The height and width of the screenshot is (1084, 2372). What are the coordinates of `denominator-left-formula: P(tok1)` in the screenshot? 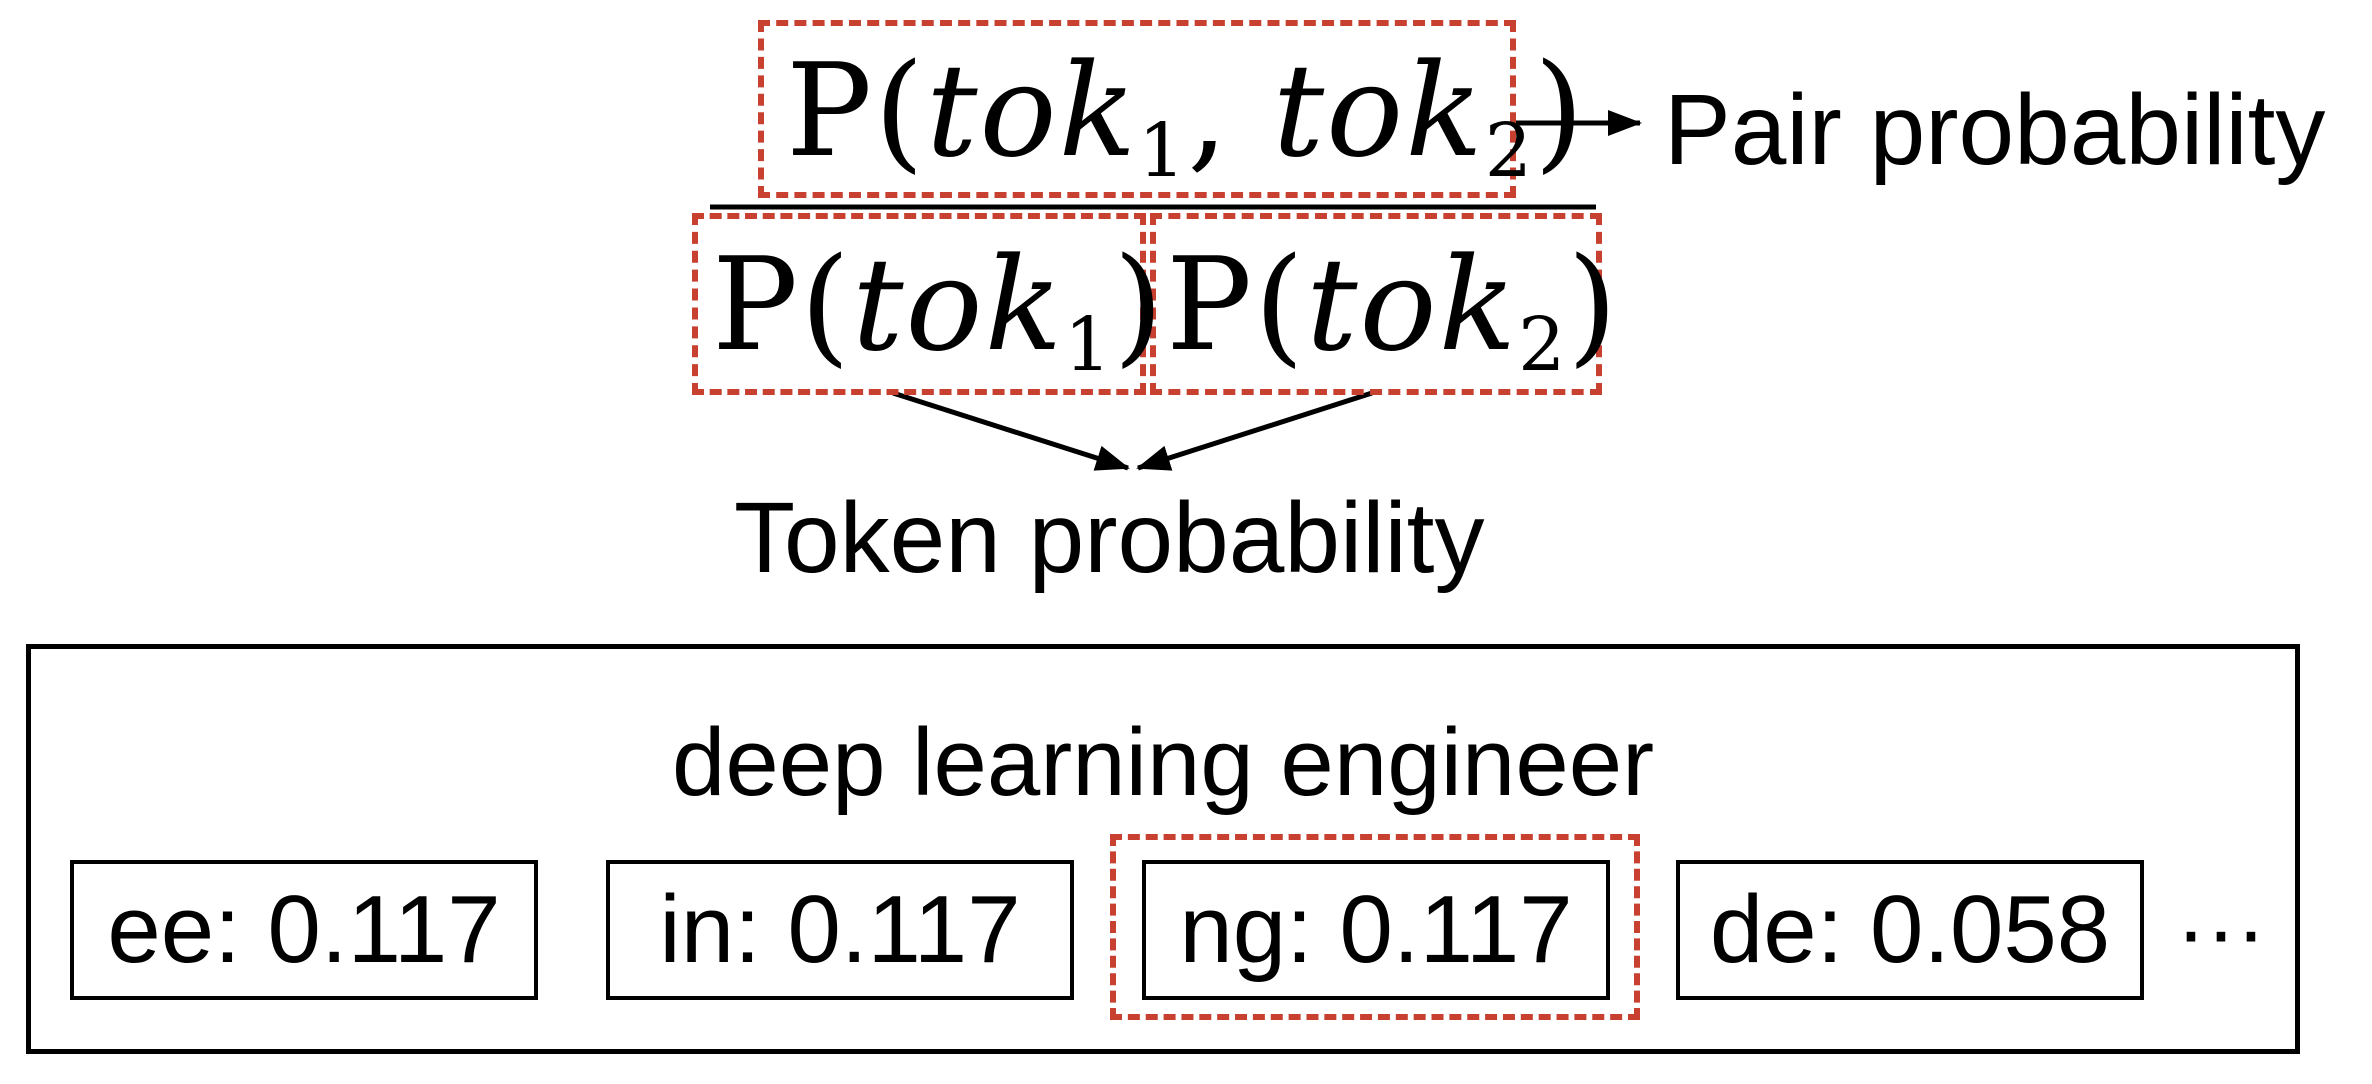 It's located at (939, 309).